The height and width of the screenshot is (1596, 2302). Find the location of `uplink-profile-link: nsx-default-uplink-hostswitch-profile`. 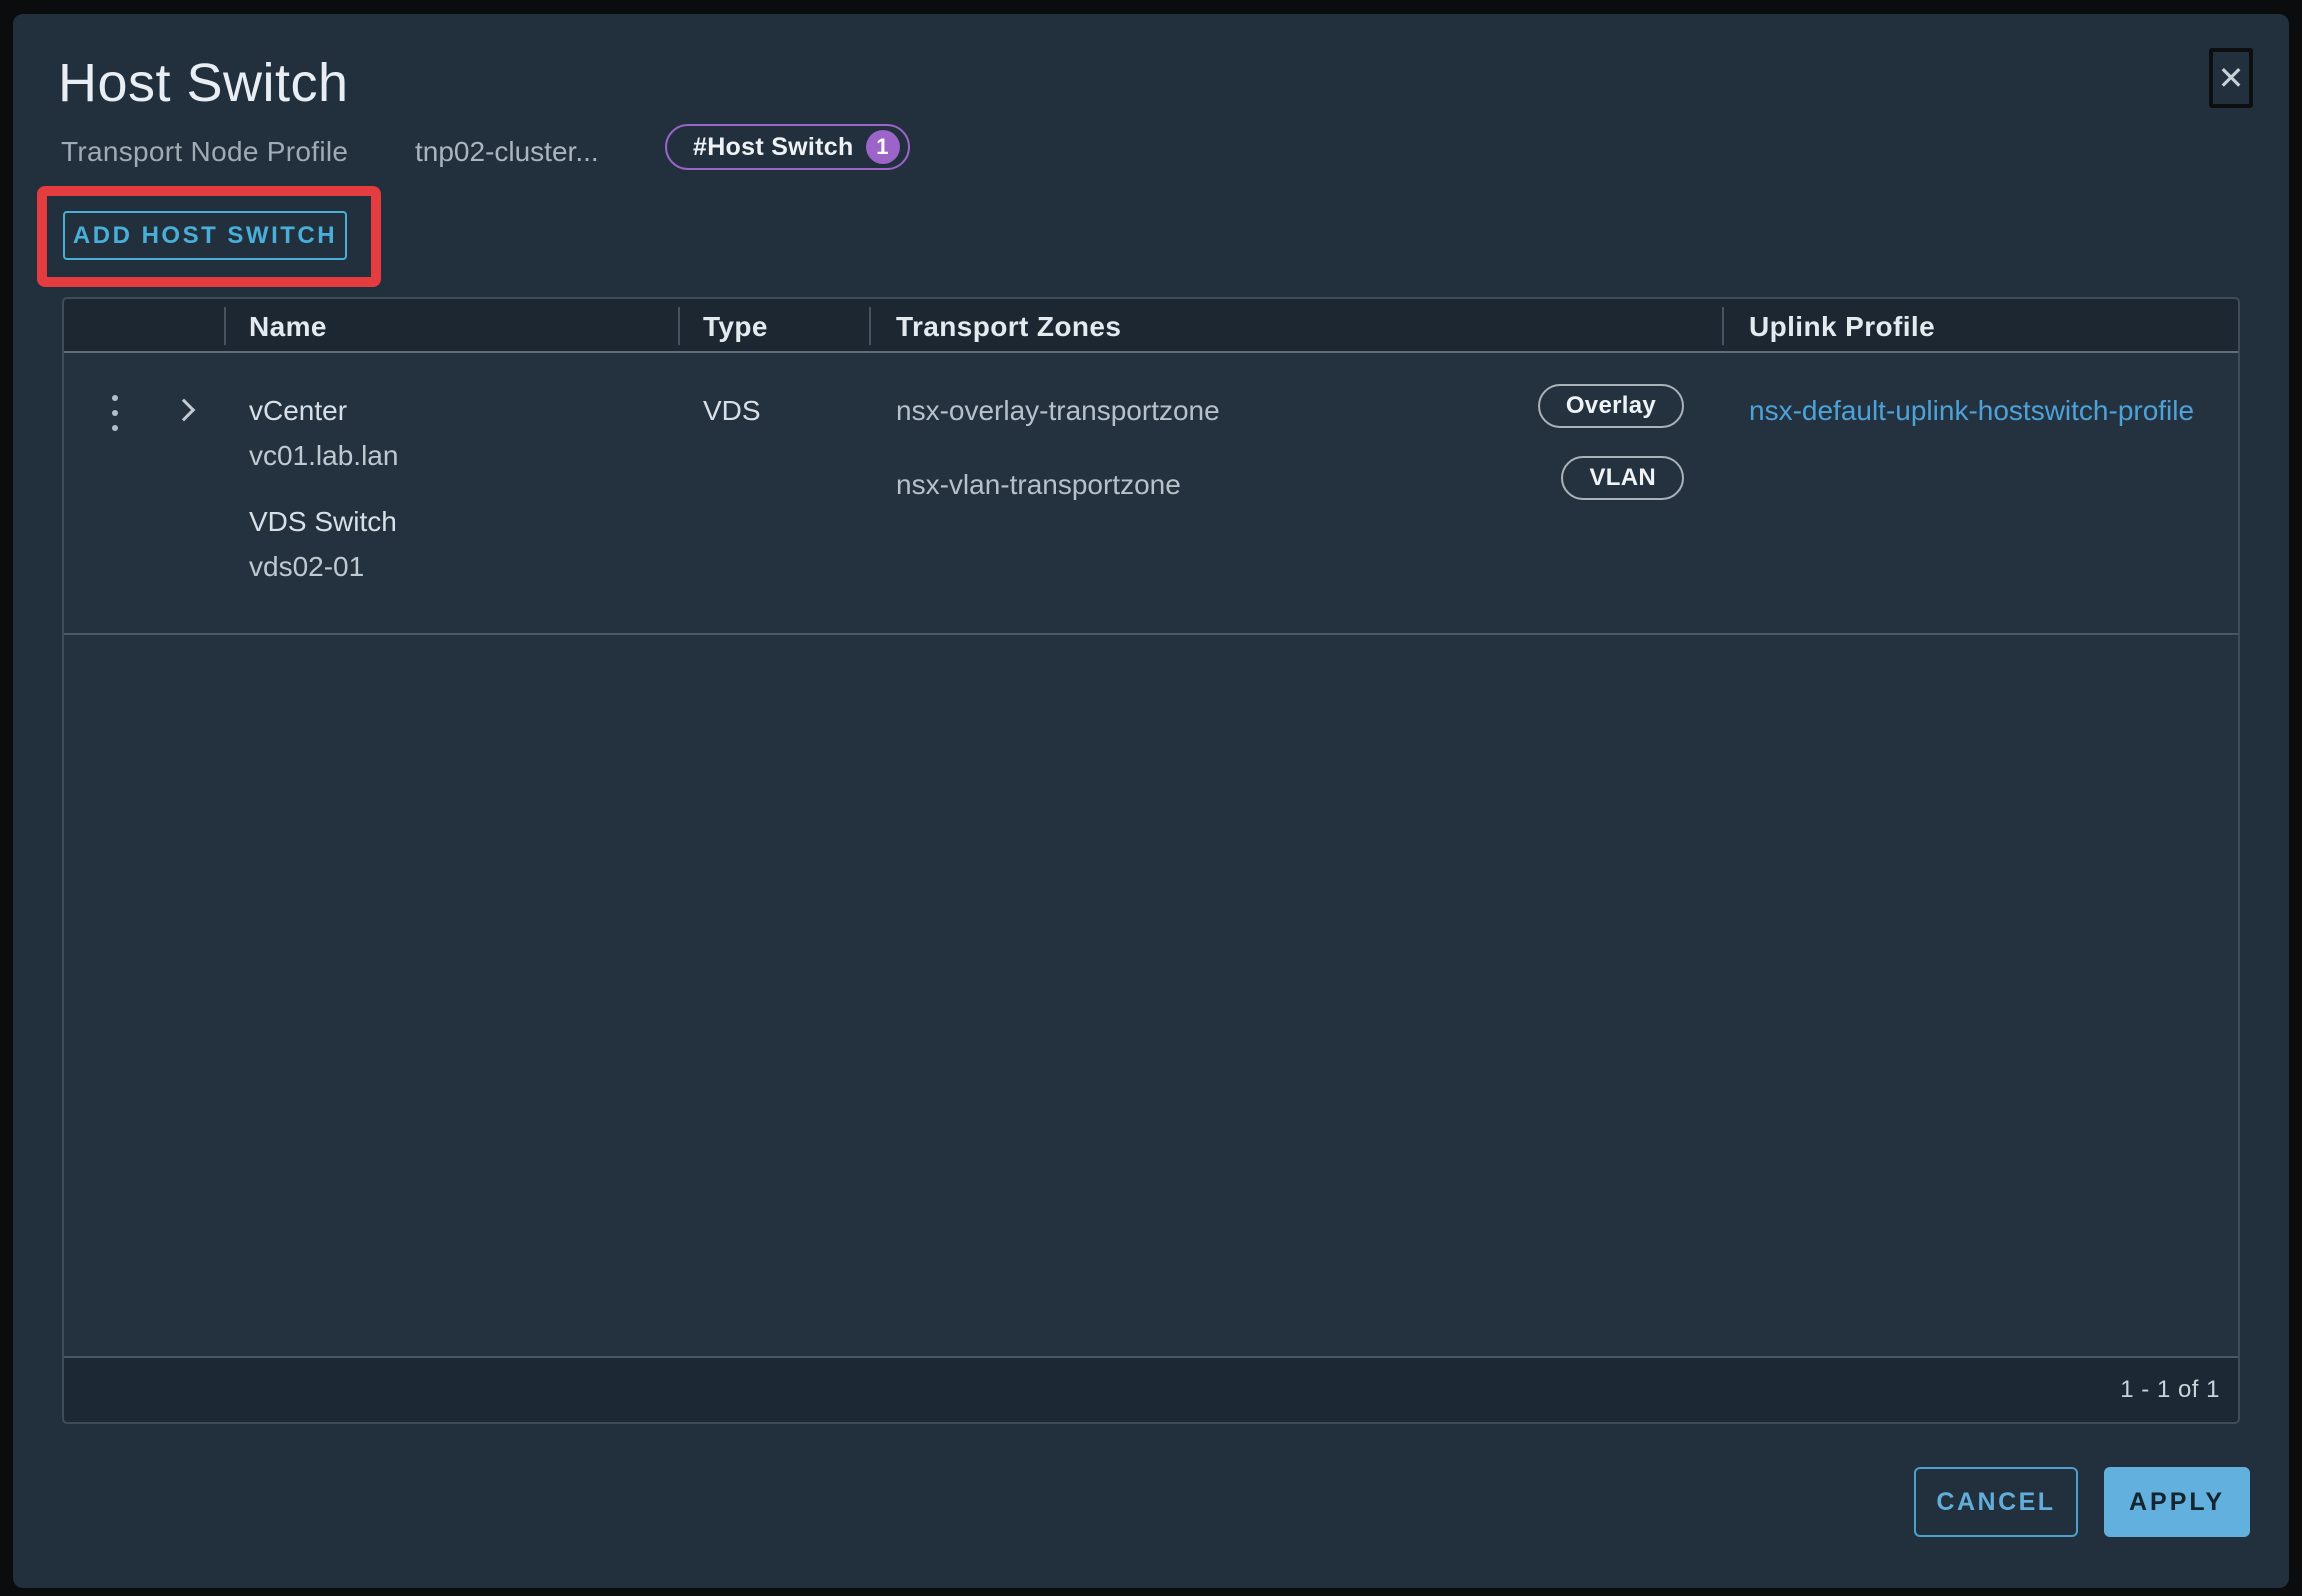

uplink-profile-link: nsx-default-uplink-hostswitch-profile is located at coordinates (1972, 410).